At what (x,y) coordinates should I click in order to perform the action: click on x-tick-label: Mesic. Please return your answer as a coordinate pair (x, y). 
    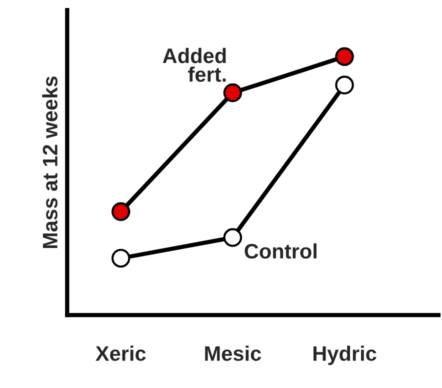
    Looking at the image, I should click on (233, 353).